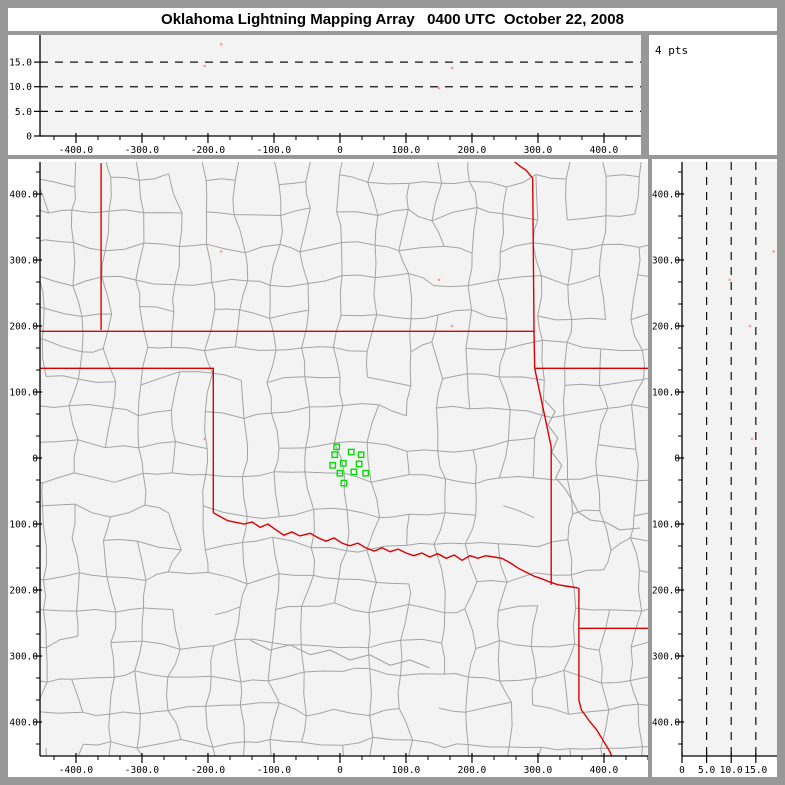 Image resolution: width=785 pixels, height=785 pixels. Describe the element at coordinates (29, 137) in the screenshot. I see `altitude-tick-label: 0` at that location.